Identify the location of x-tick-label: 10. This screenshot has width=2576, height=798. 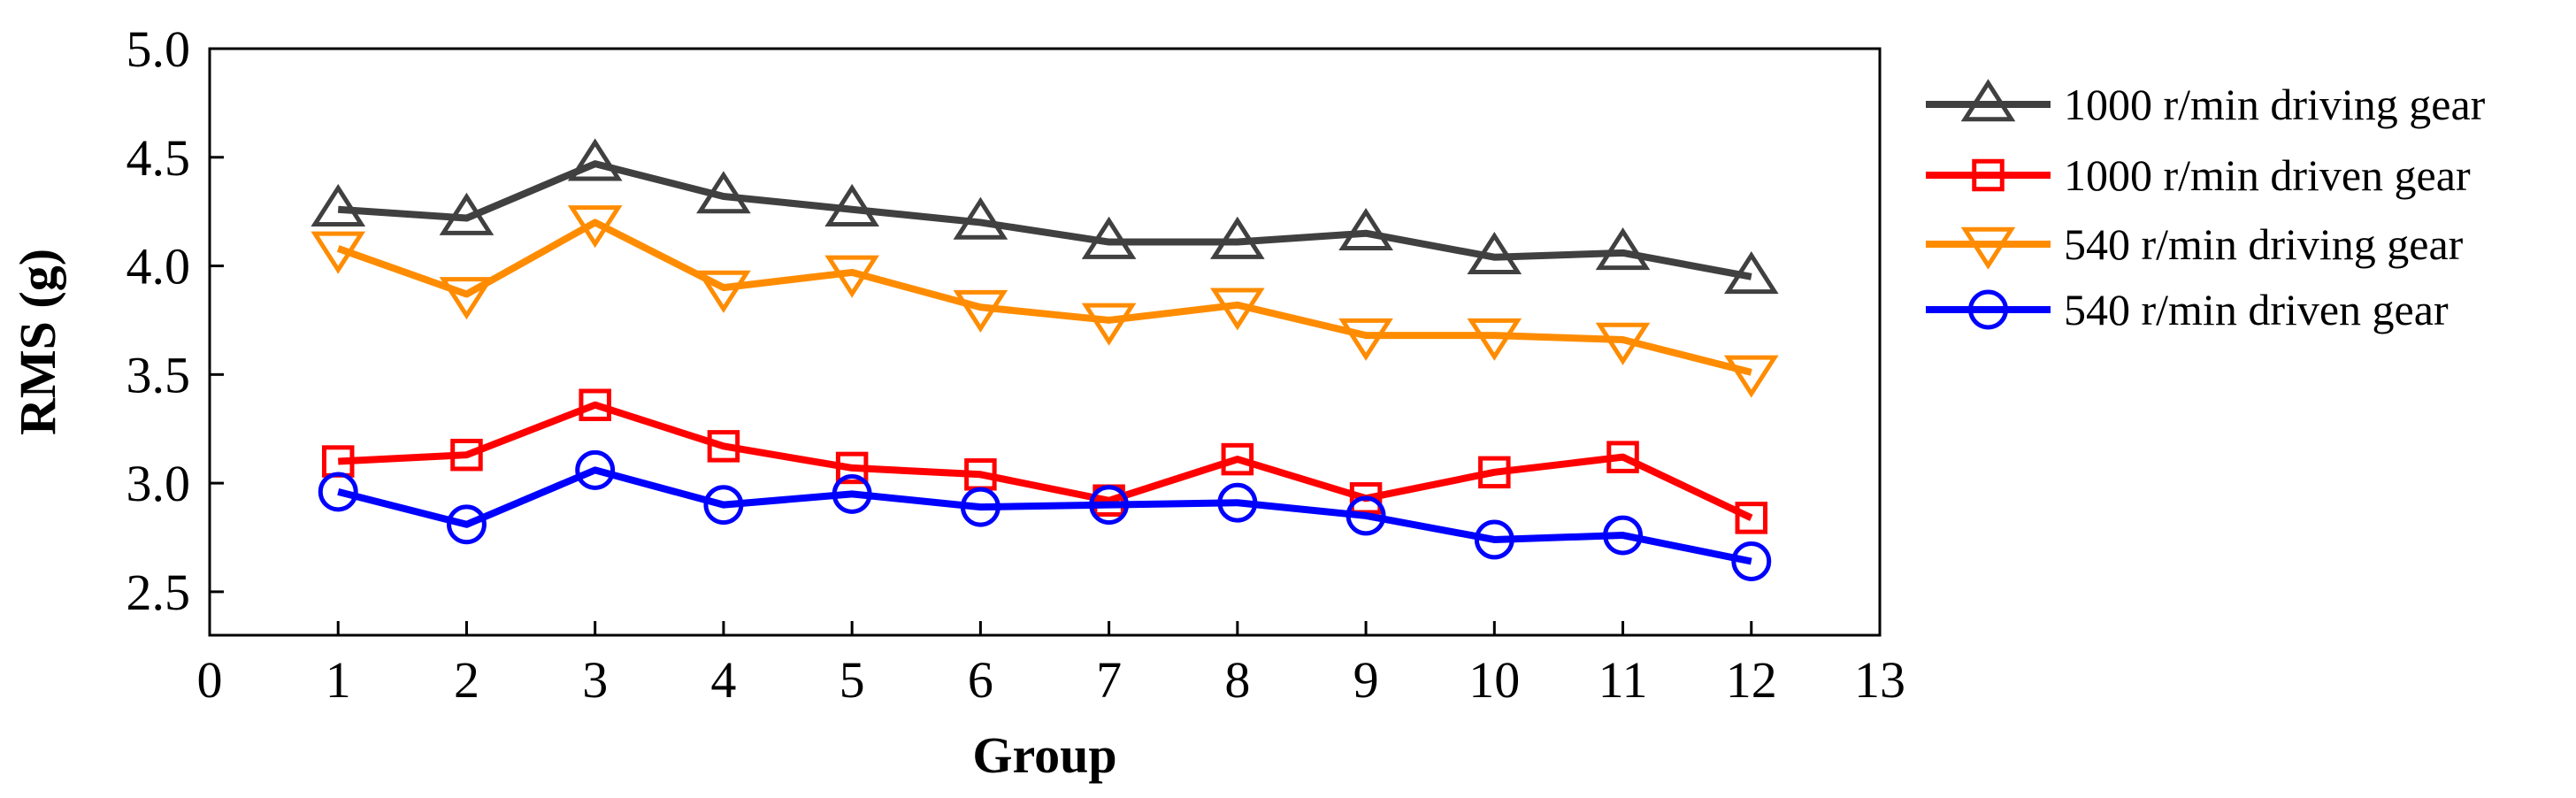
(1494, 680).